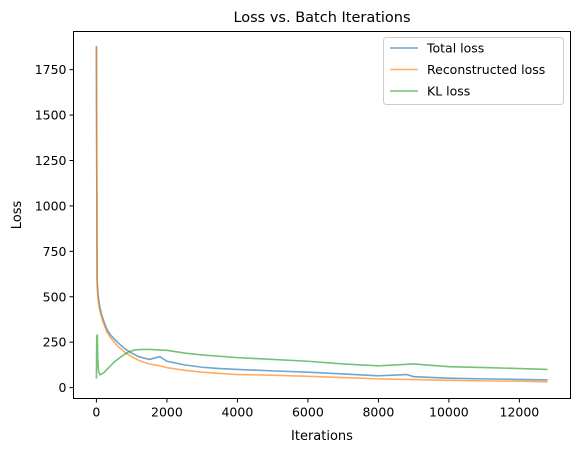 The height and width of the screenshot is (453, 580). I want to click on x-tick-label: 6000, so click(308, 412).